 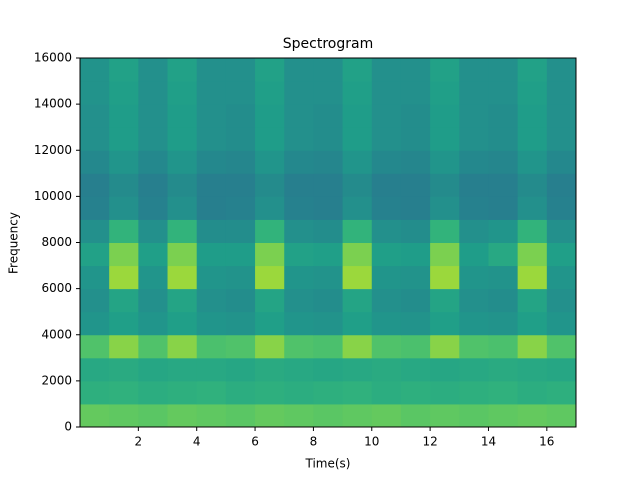 I want to click on x-tick-label: 8, so click(x=314, y=442).